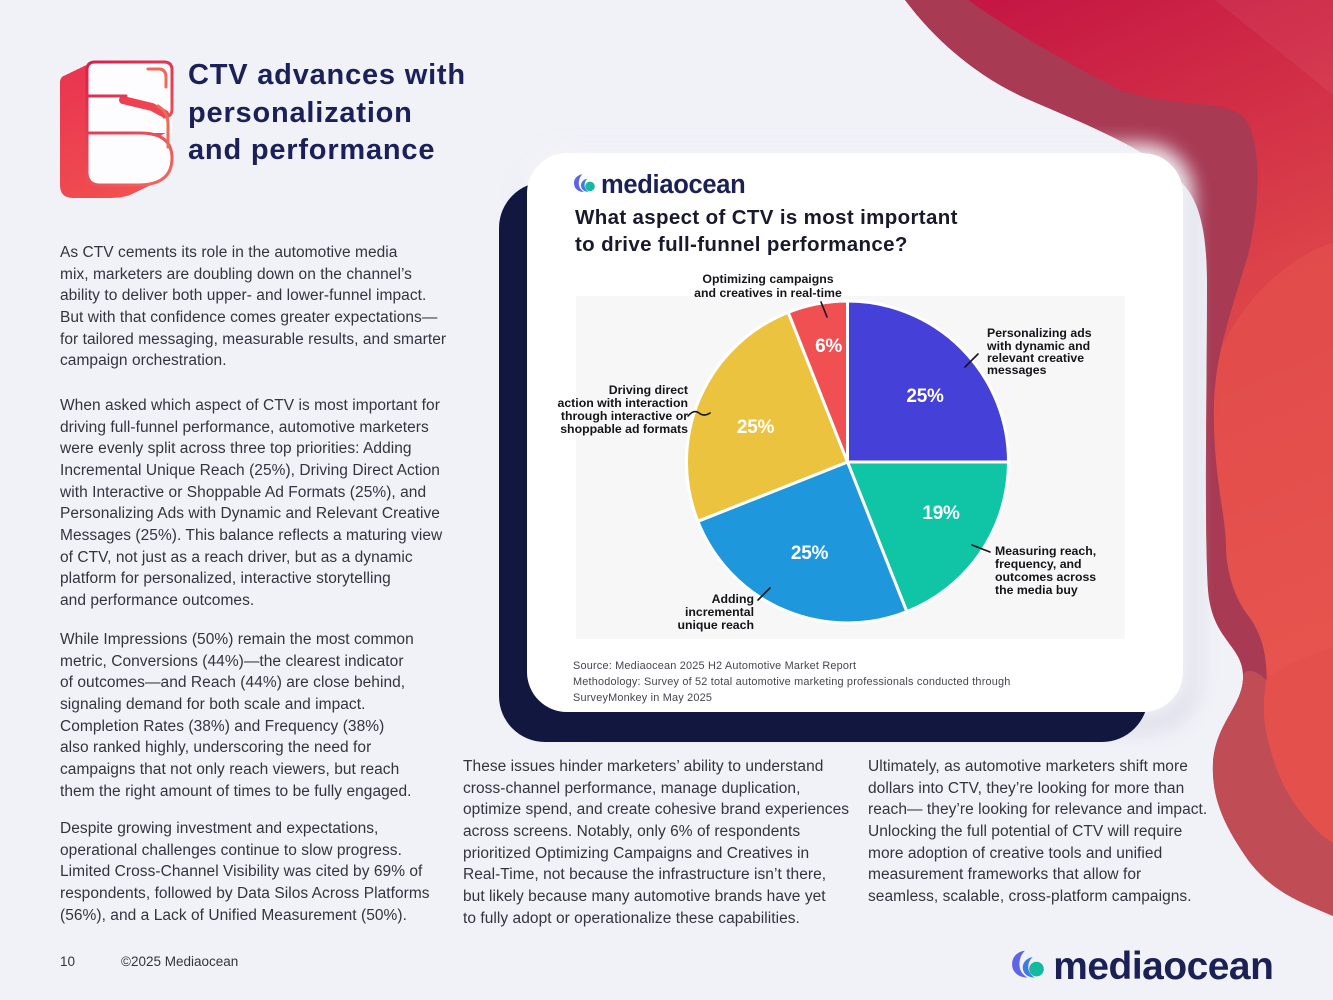 This screenshot has height=1000, width=1333. I want to click on svg-text: Measuring reach,, so click(1045, 551).